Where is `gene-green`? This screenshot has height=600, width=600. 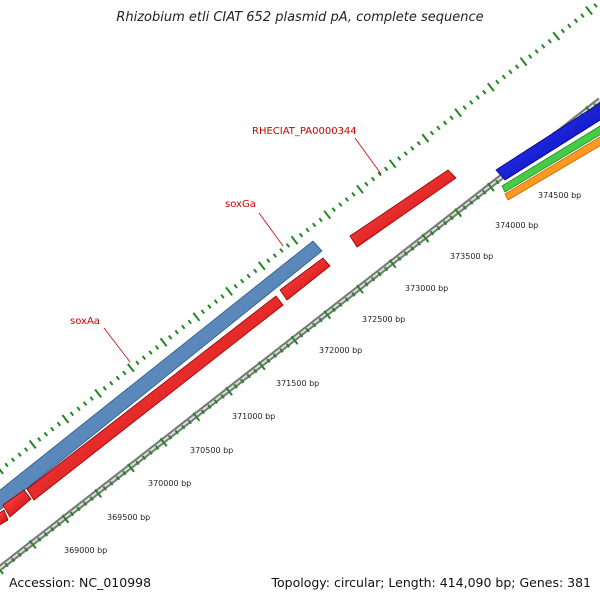 gene-green is located at coordinates (550, 159).